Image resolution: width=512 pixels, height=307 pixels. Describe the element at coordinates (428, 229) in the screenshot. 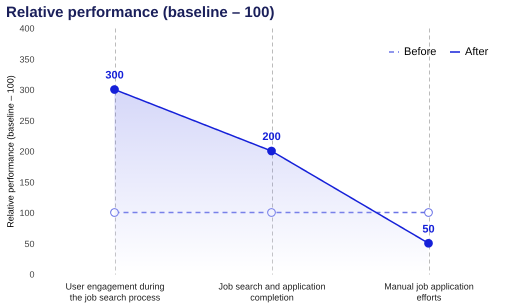

I see `data-label: 50` at that location.